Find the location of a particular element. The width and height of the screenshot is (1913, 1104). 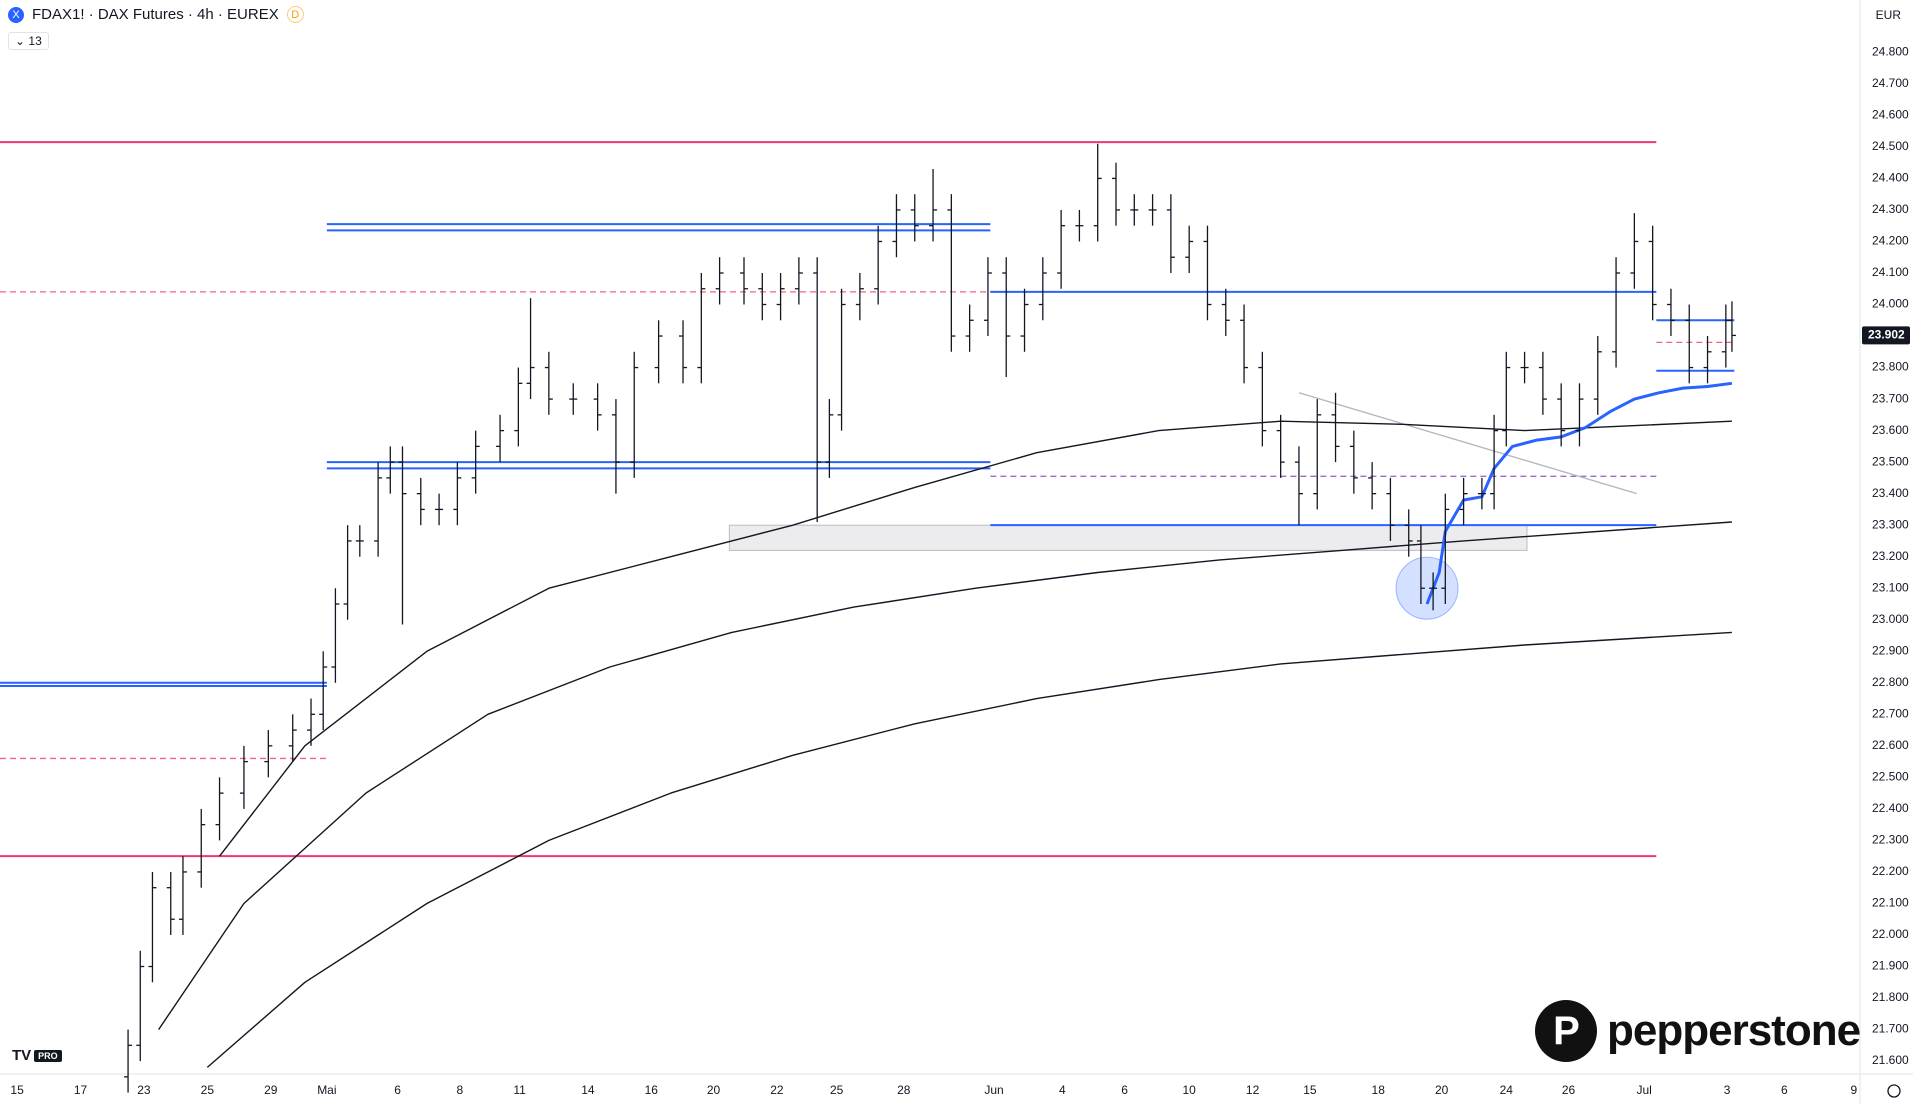

tv-logo: TV PRO is located at coordinates (37, 1055).